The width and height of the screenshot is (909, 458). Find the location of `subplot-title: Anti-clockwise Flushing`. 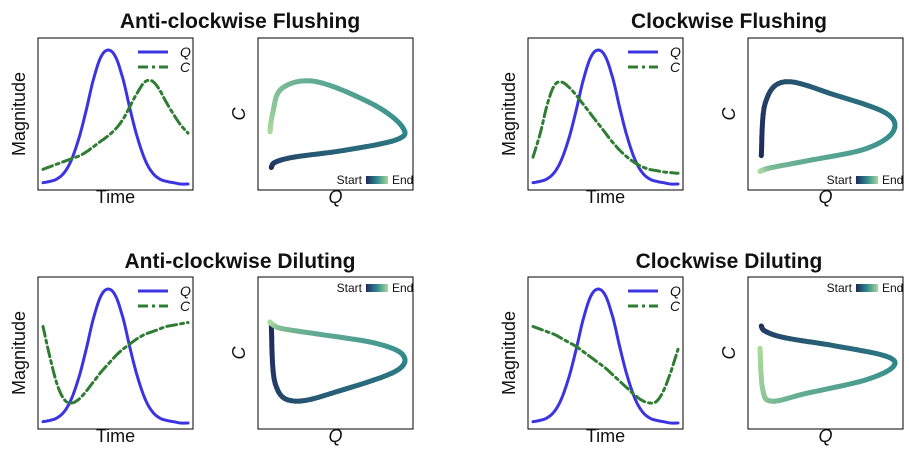

subplot-title: Anti-clockwise Flushing is located at coordinates (240, 21).